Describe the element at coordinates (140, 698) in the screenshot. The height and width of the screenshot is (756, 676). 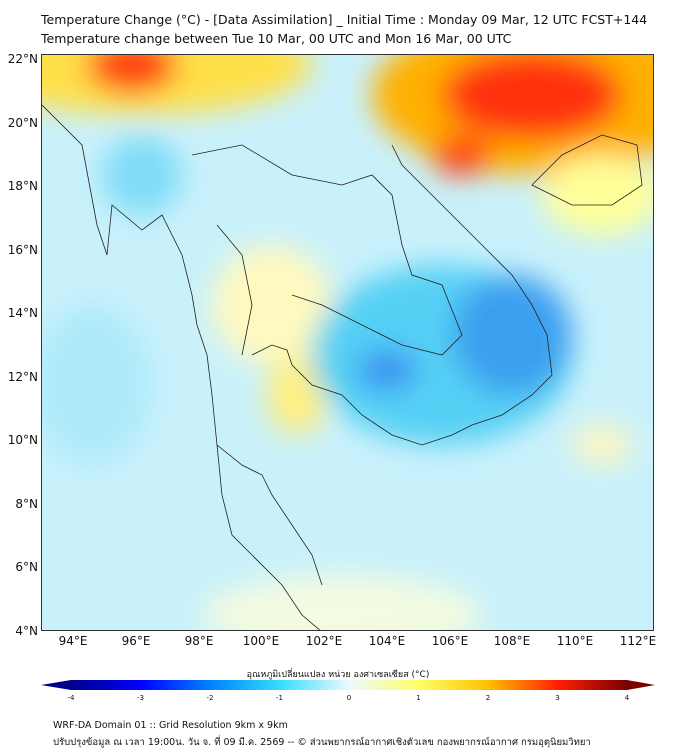
I see `colorbar-tick: -3` at that location.